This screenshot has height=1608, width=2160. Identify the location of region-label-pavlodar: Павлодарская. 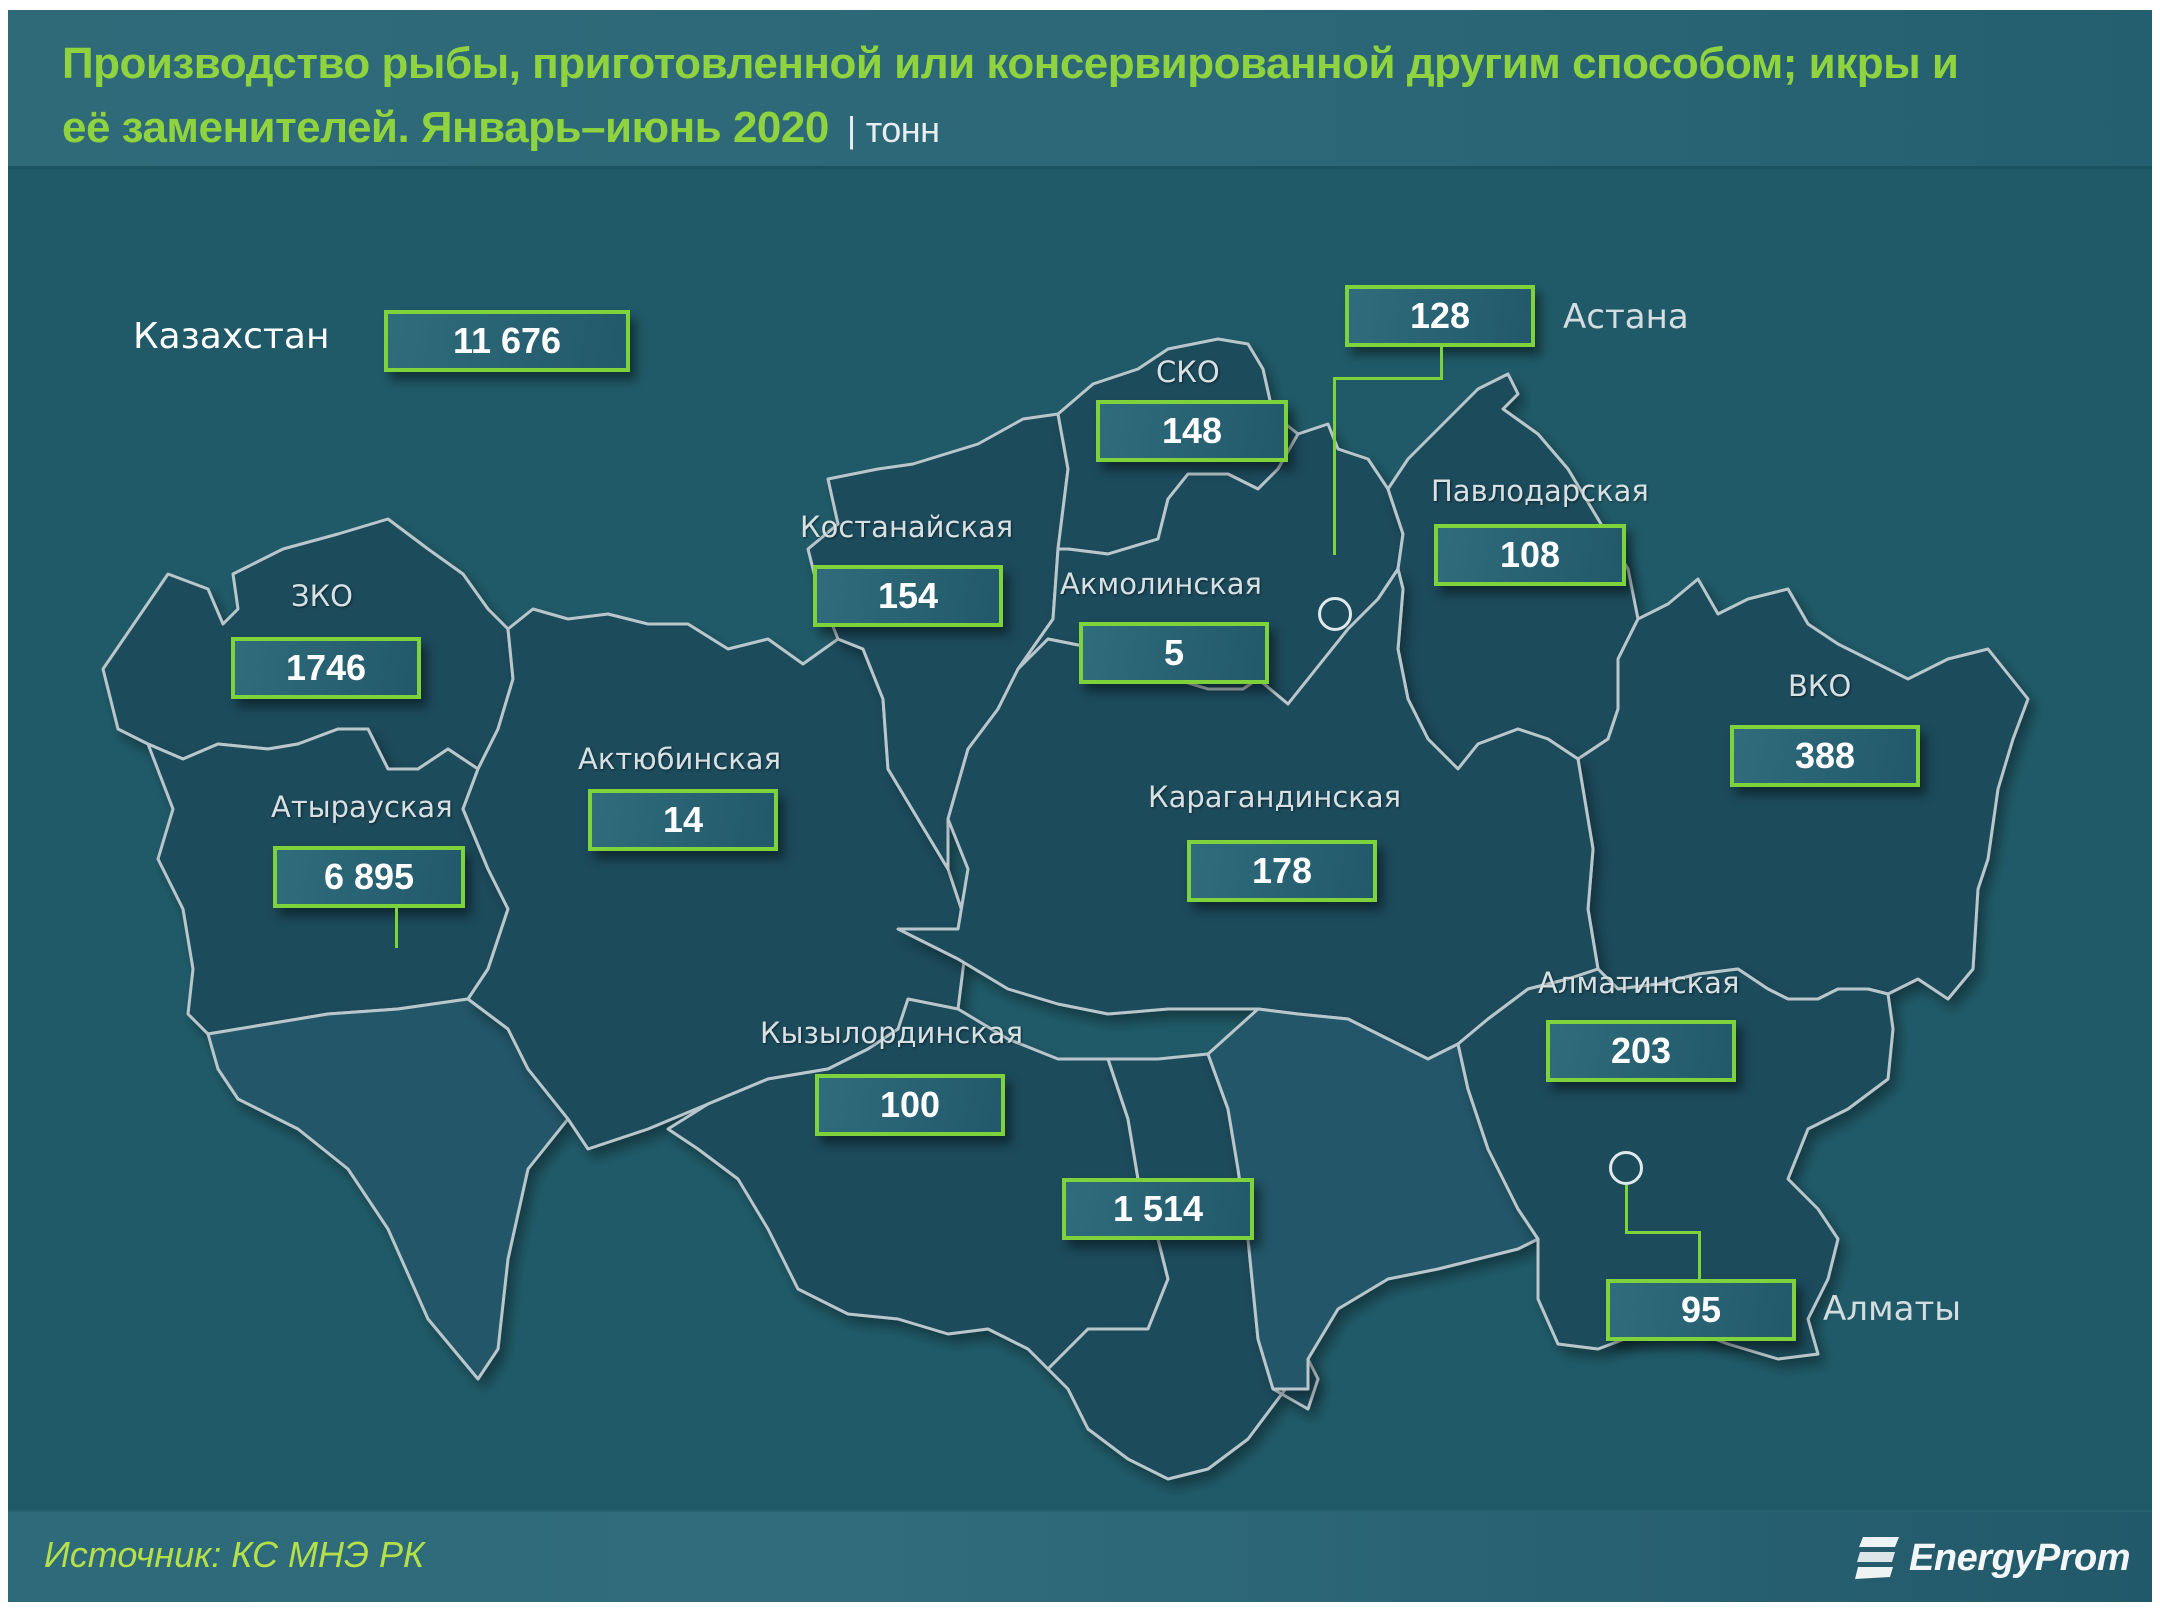
(1540, 491).